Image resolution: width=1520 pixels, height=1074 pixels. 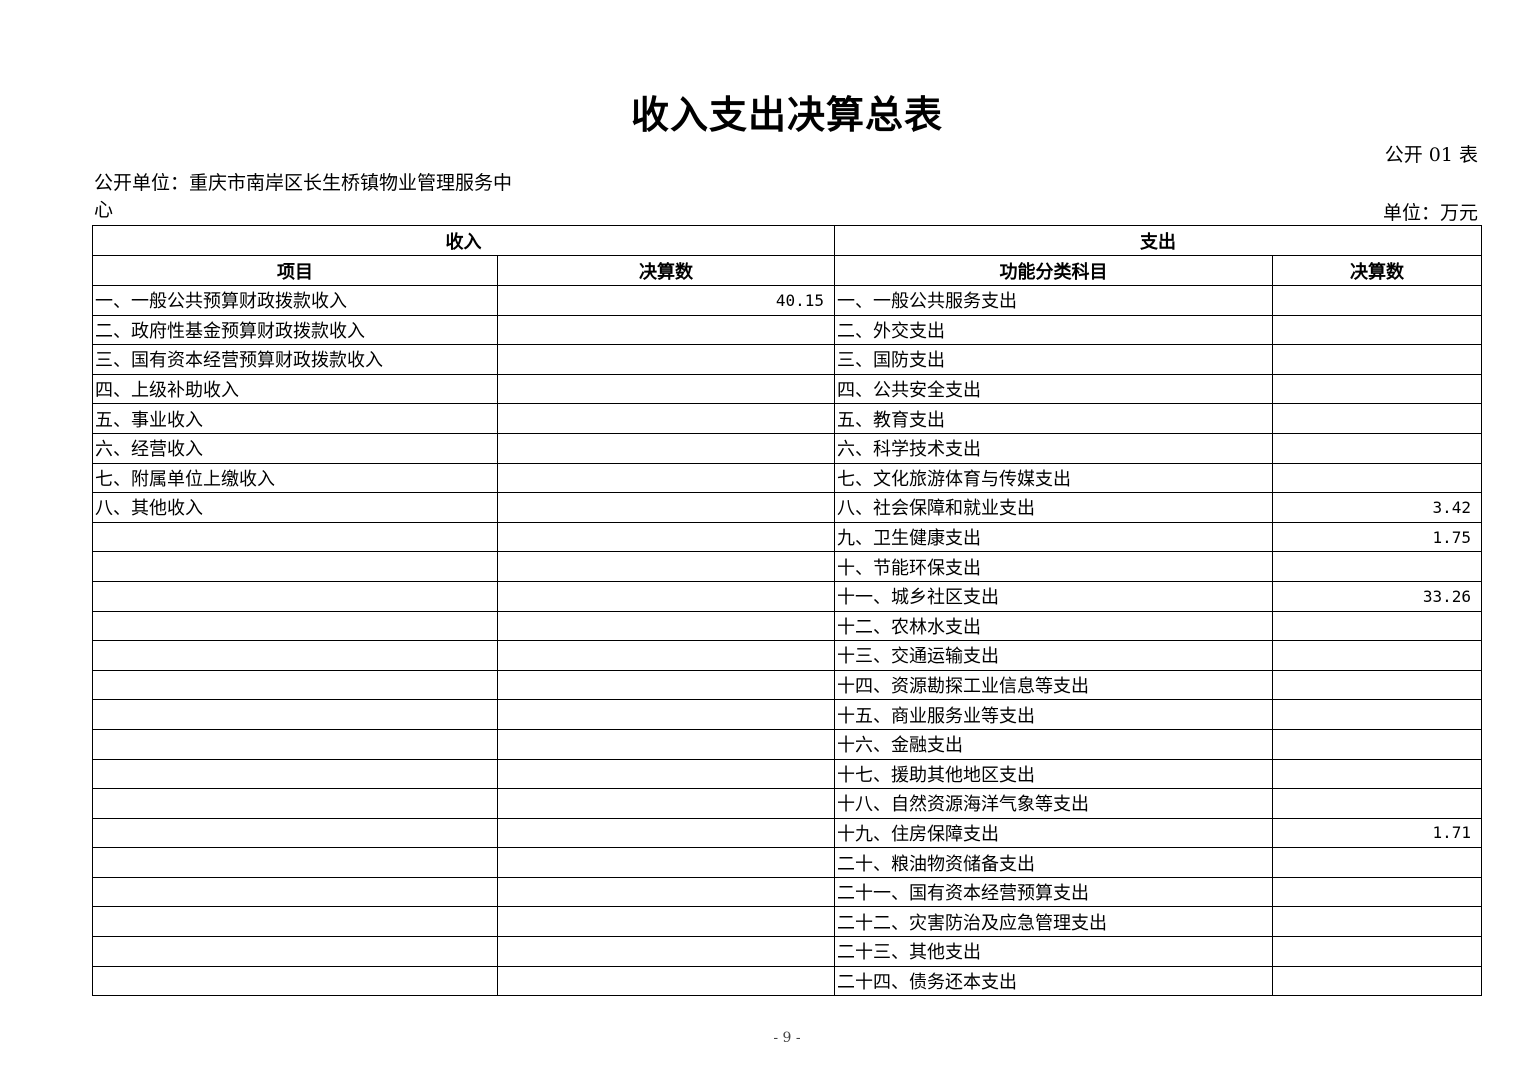 I want to click on expense-item-cell: 十、节能环保支出, so click(x=1053, y=566).